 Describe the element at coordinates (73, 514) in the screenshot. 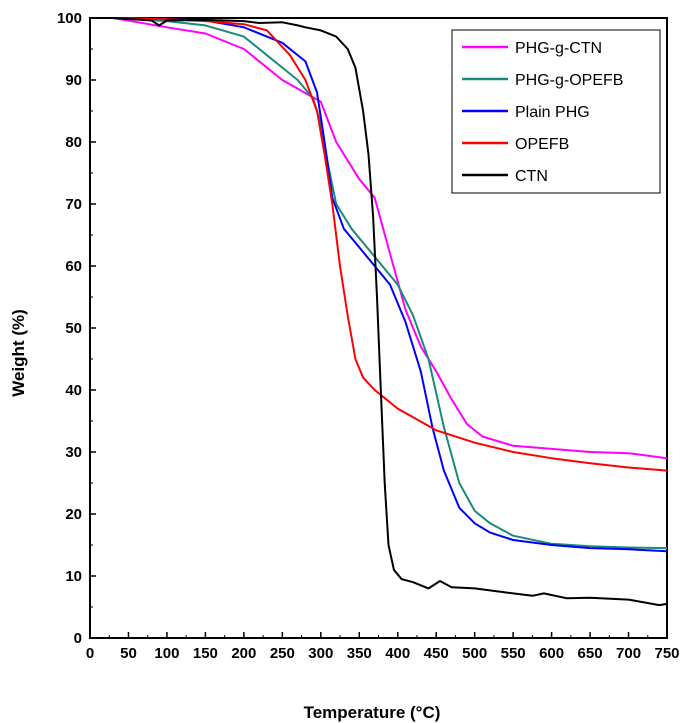

I see `y-tick-label: 20` at that location.